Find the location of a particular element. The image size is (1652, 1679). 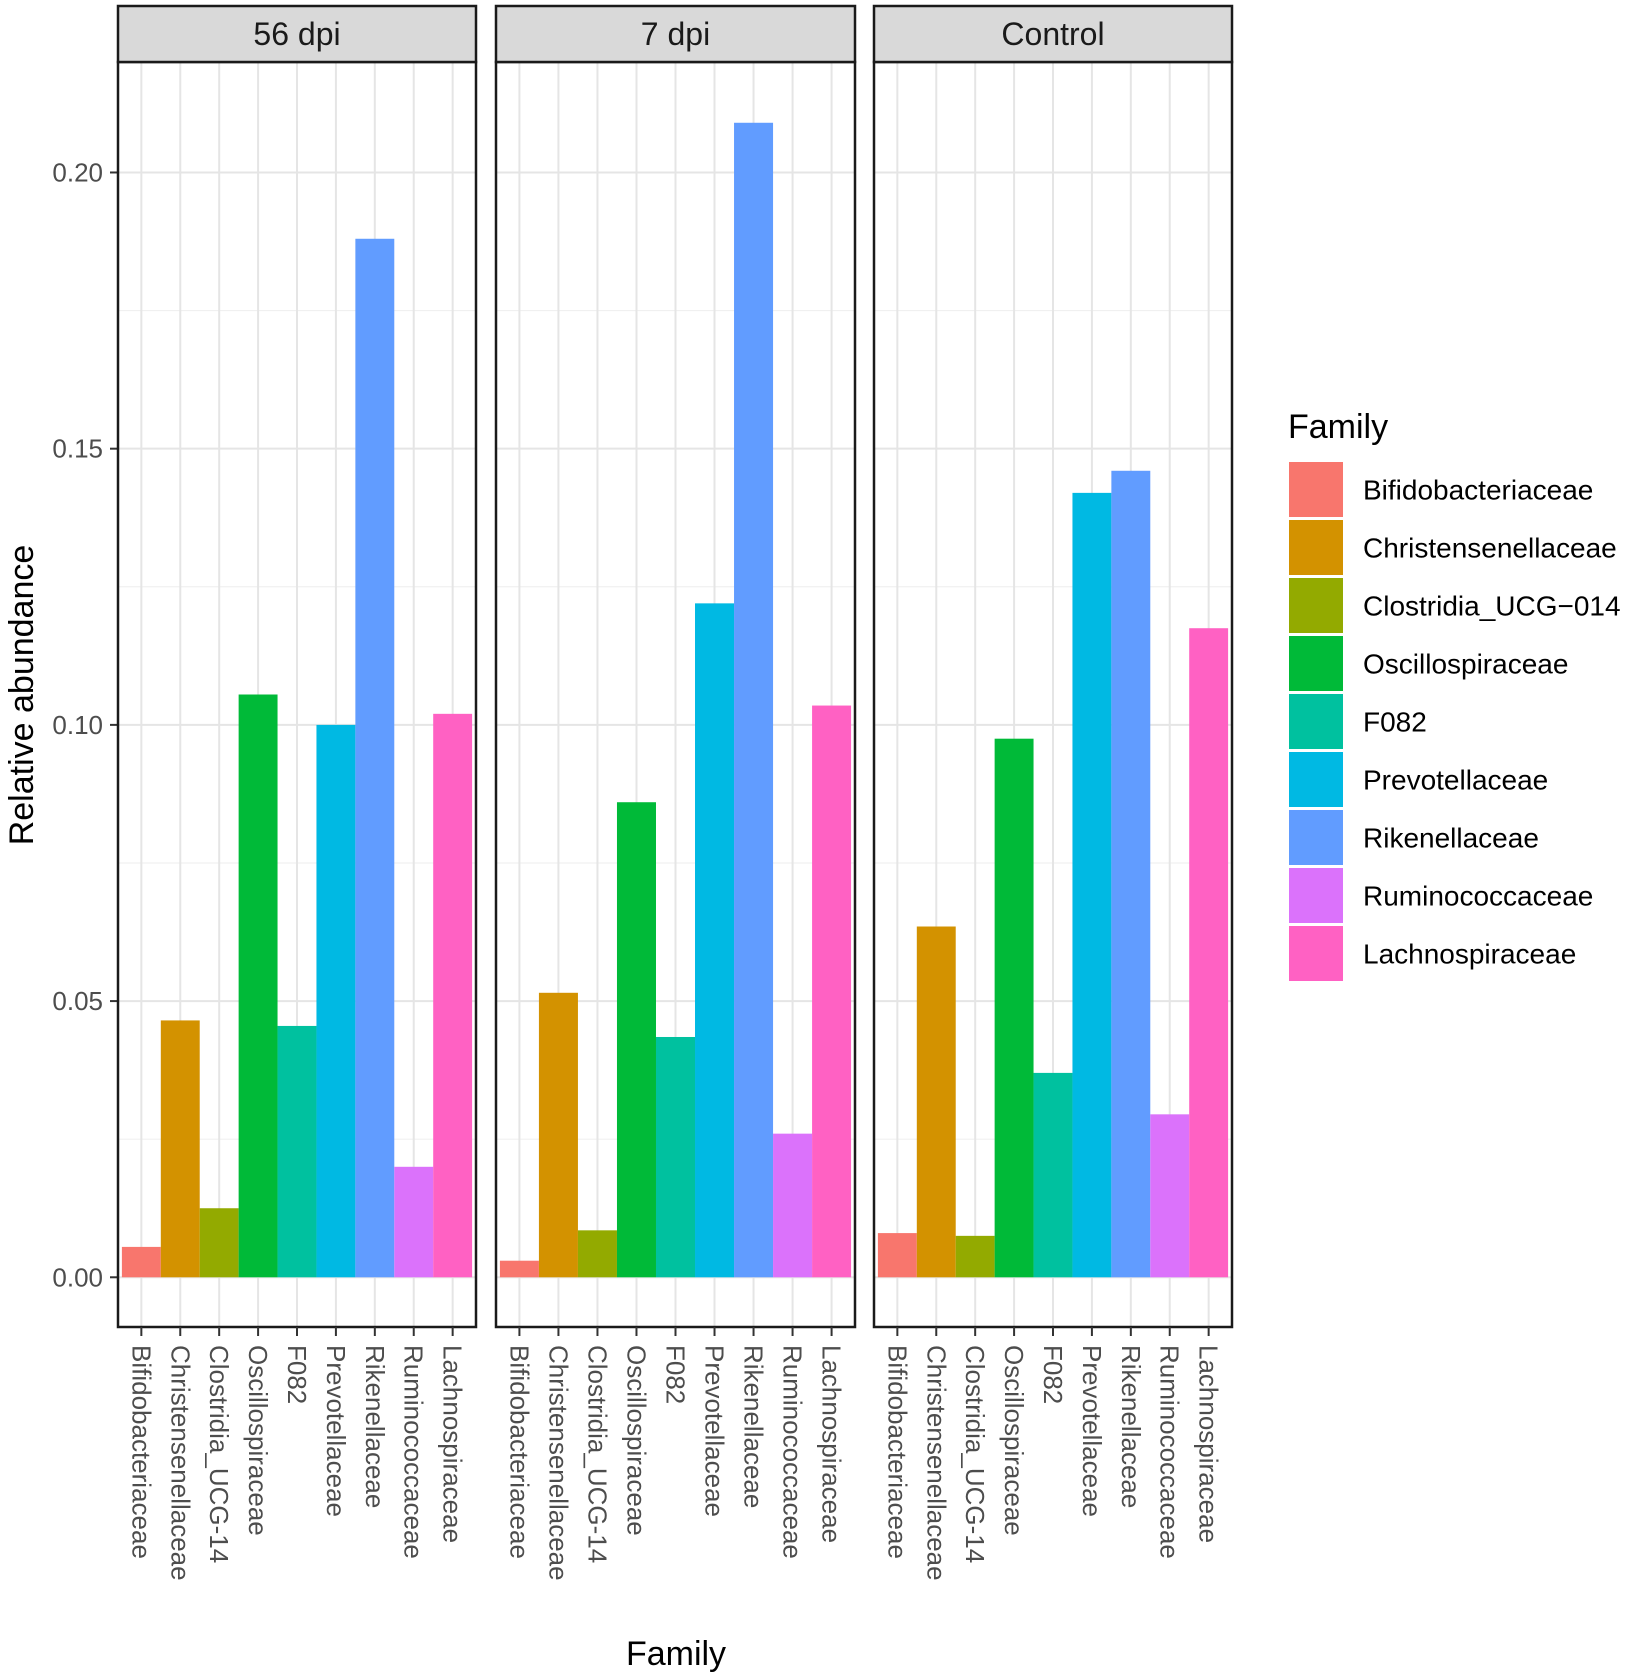

legend-label: Christensenellaceae is located at coordinates (1490, 548).